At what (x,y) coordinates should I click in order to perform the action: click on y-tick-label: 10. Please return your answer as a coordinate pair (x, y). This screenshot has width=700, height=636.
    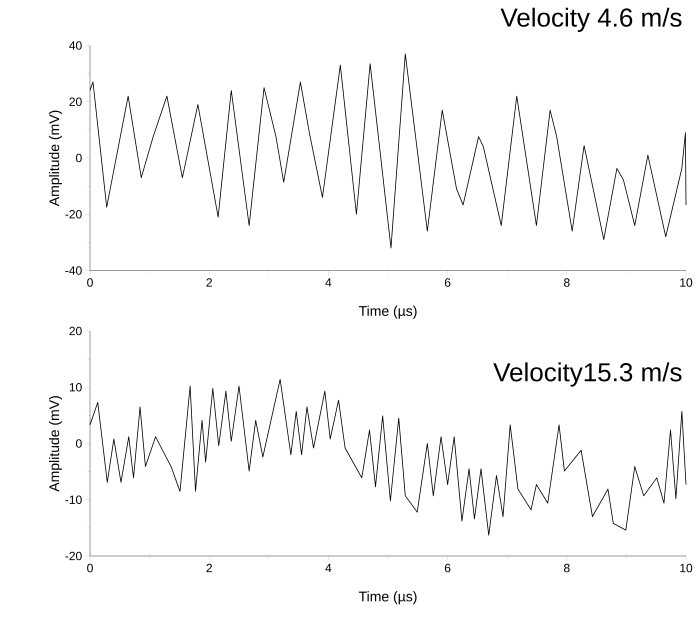
    Looking at the image, I should click on (76, 387).